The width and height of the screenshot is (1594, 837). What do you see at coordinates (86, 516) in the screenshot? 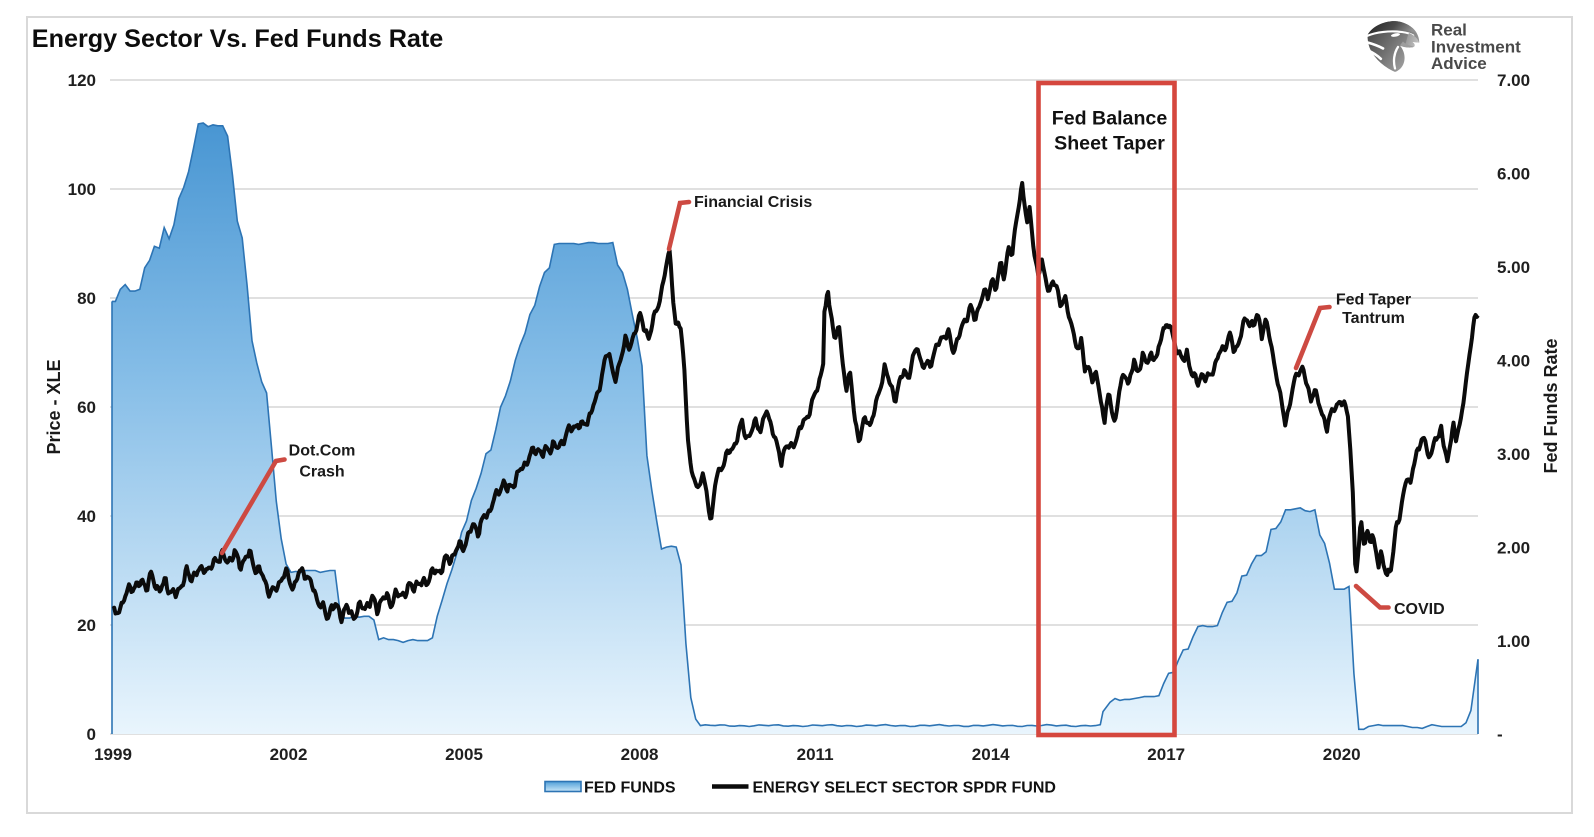
I see `svg-text: 40` at bounding box center [86, 516].